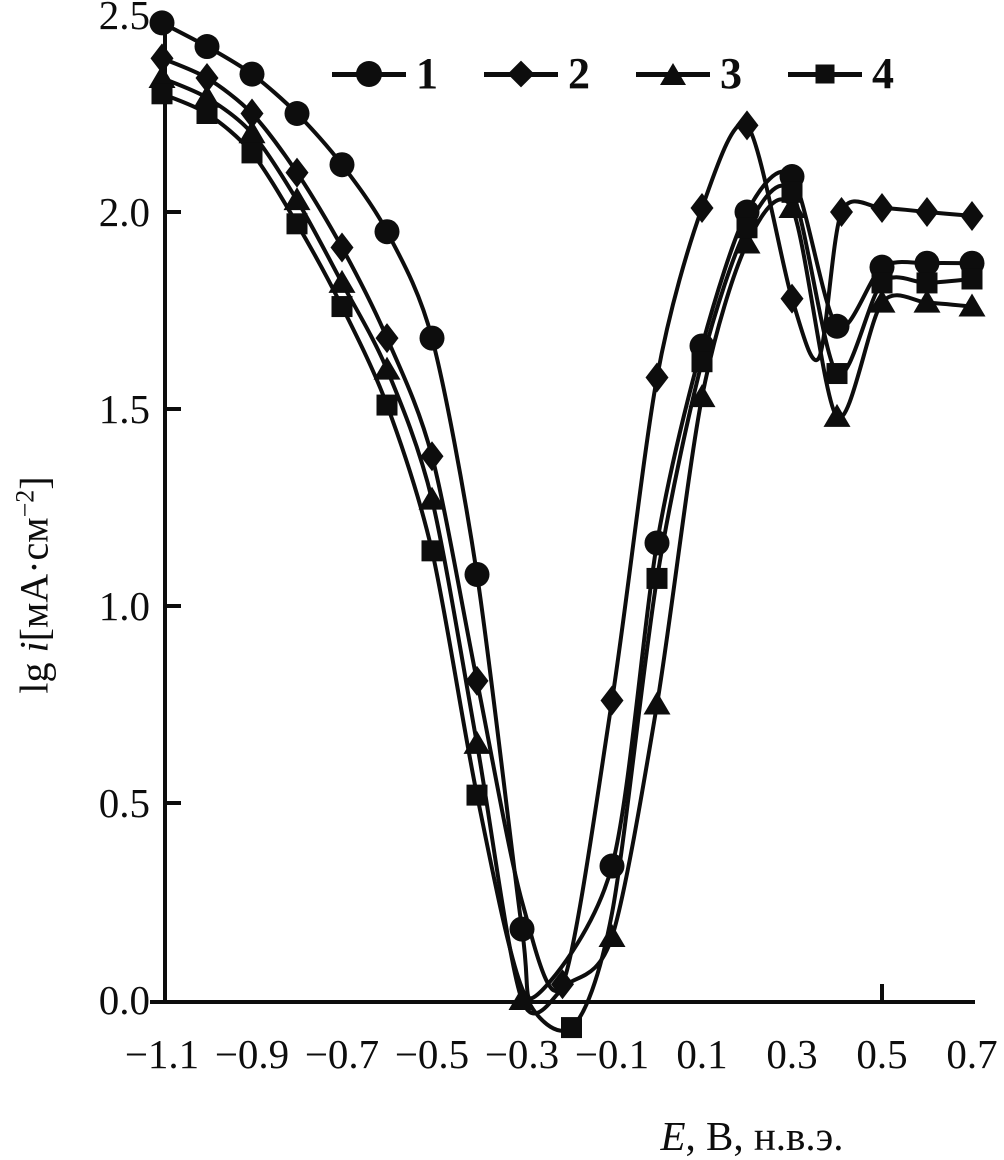  I want to click on legend-label-3: 3, so click(731, 73).